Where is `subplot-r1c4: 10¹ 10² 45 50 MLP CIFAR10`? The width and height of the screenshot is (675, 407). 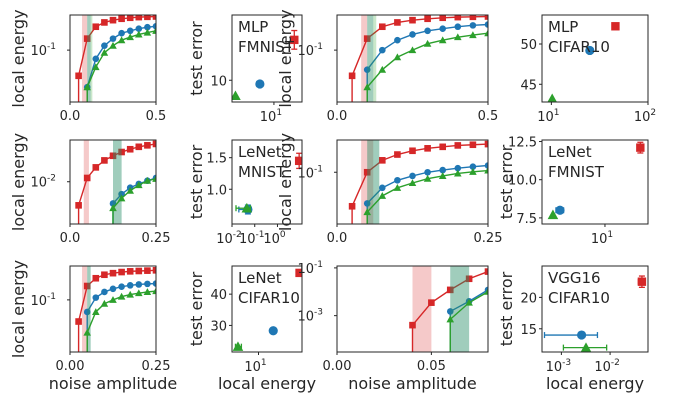
subplot-r1c4: 10¹ 10² 45 50 MLP CIFAR10 is located at coordinates (588, 69).